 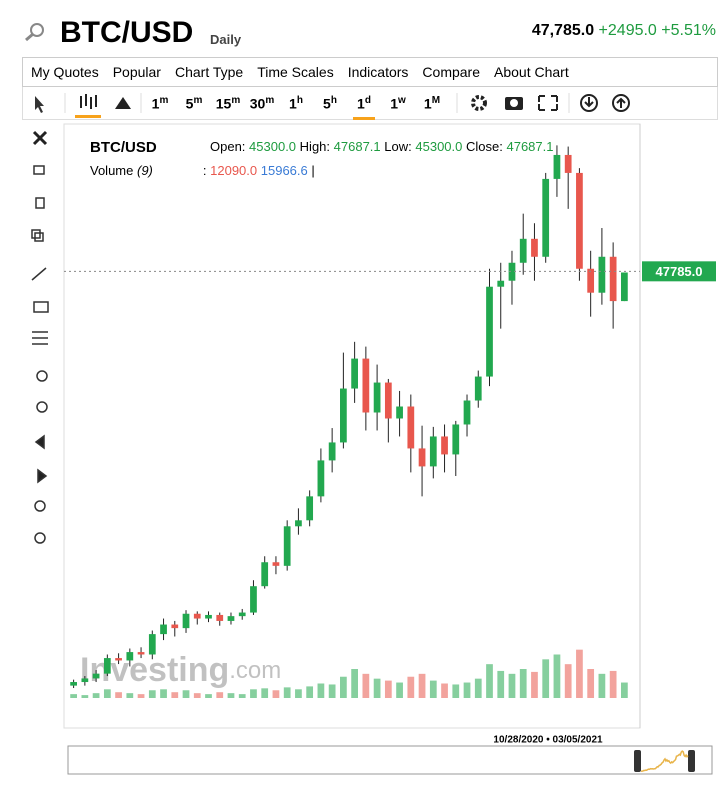 I want to click on navigator, so click(x=390, y=760).